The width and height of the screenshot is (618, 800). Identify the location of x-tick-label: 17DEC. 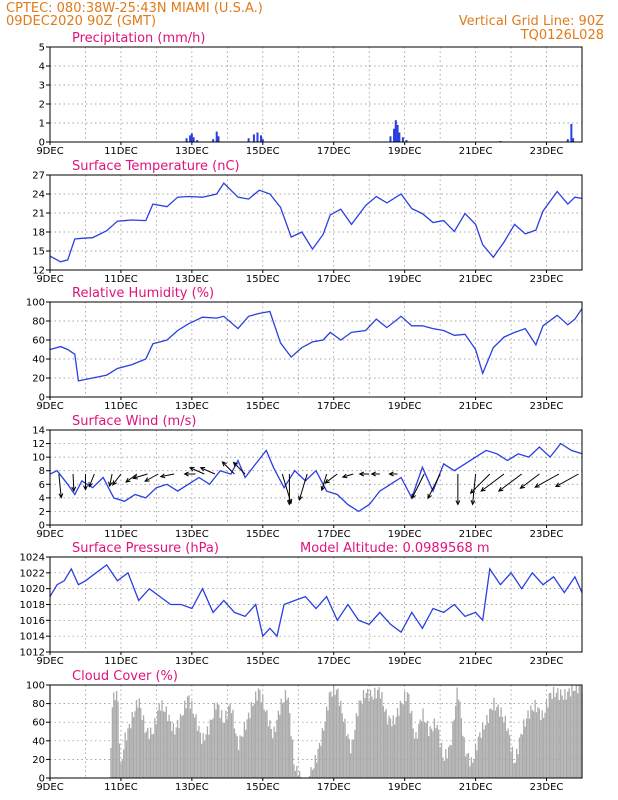
(334, 534).